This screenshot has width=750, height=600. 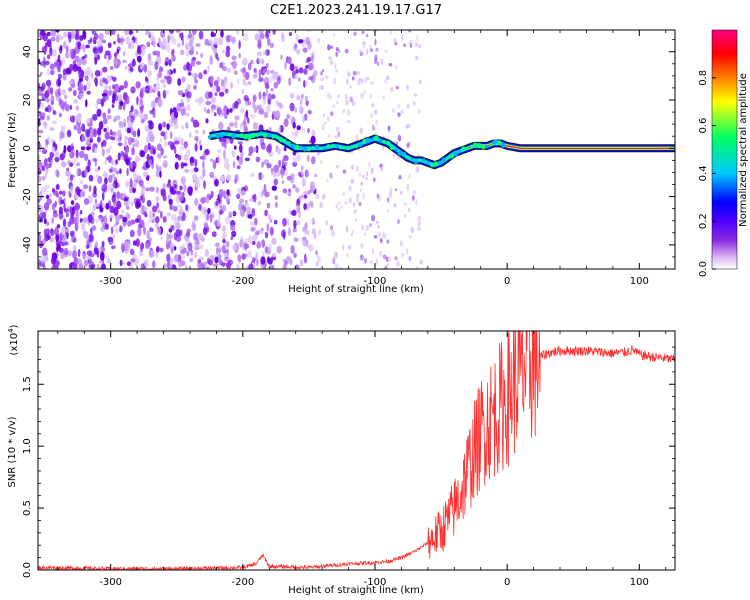 I want to click on colorbar-tick-label: 0.0, so click(x=703, y=269).